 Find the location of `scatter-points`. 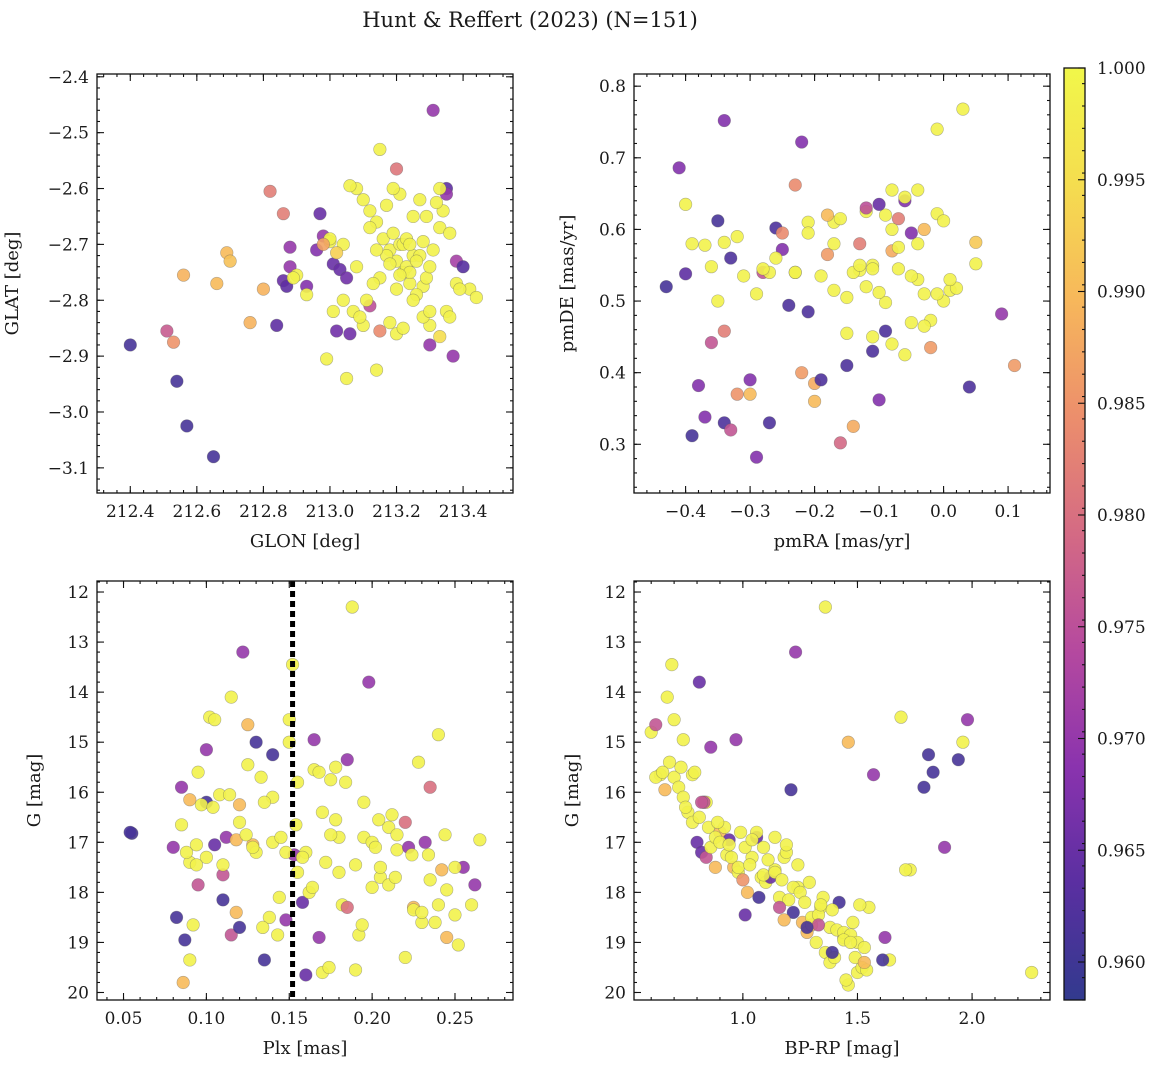

scatter-points is located at coordinates (841, 796).